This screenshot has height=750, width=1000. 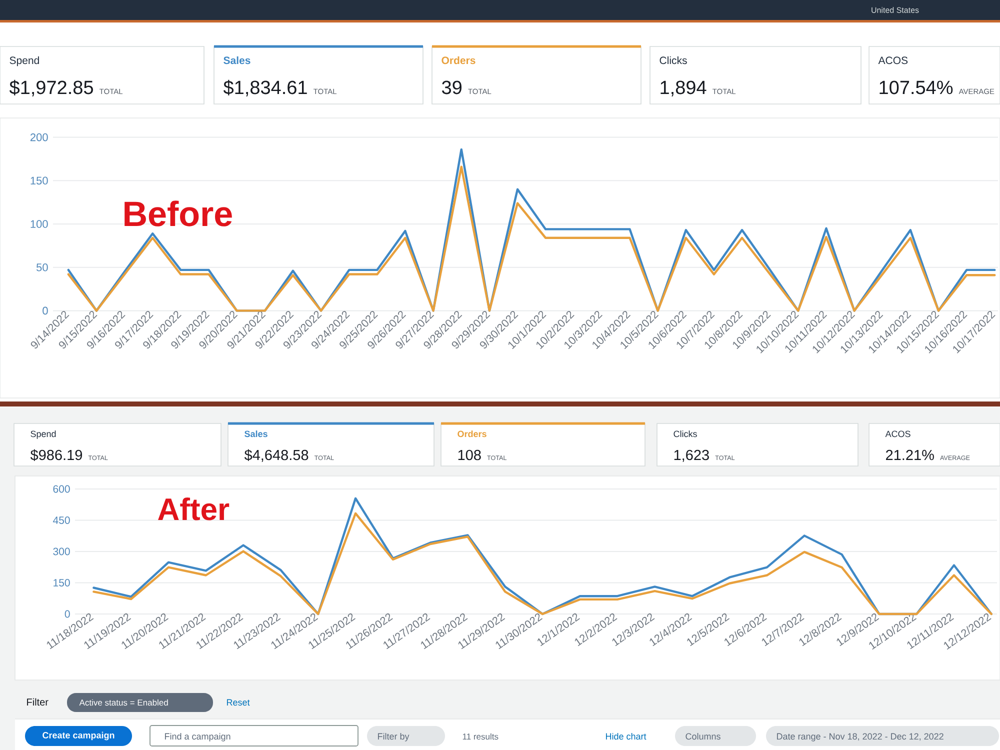 What do you see at coordinates (61, 489) in the screenshot?
I see `y-tick-label: 600` at bounding box center [61, 489].